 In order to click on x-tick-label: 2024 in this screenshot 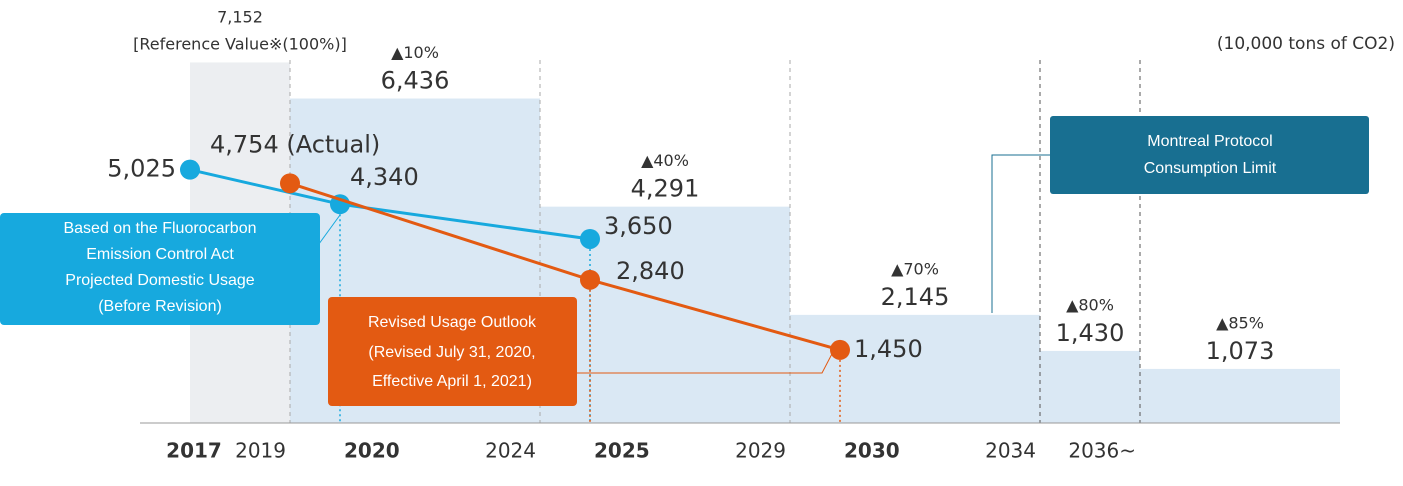, I will do `click(510, 451)`.